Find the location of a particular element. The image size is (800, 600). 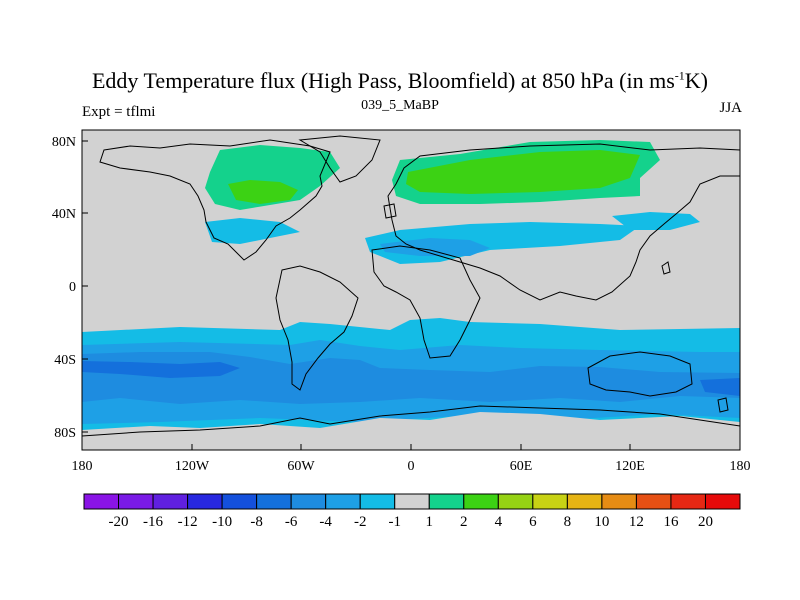

colorbar-label: 10 is located at coordinates (601, 522).